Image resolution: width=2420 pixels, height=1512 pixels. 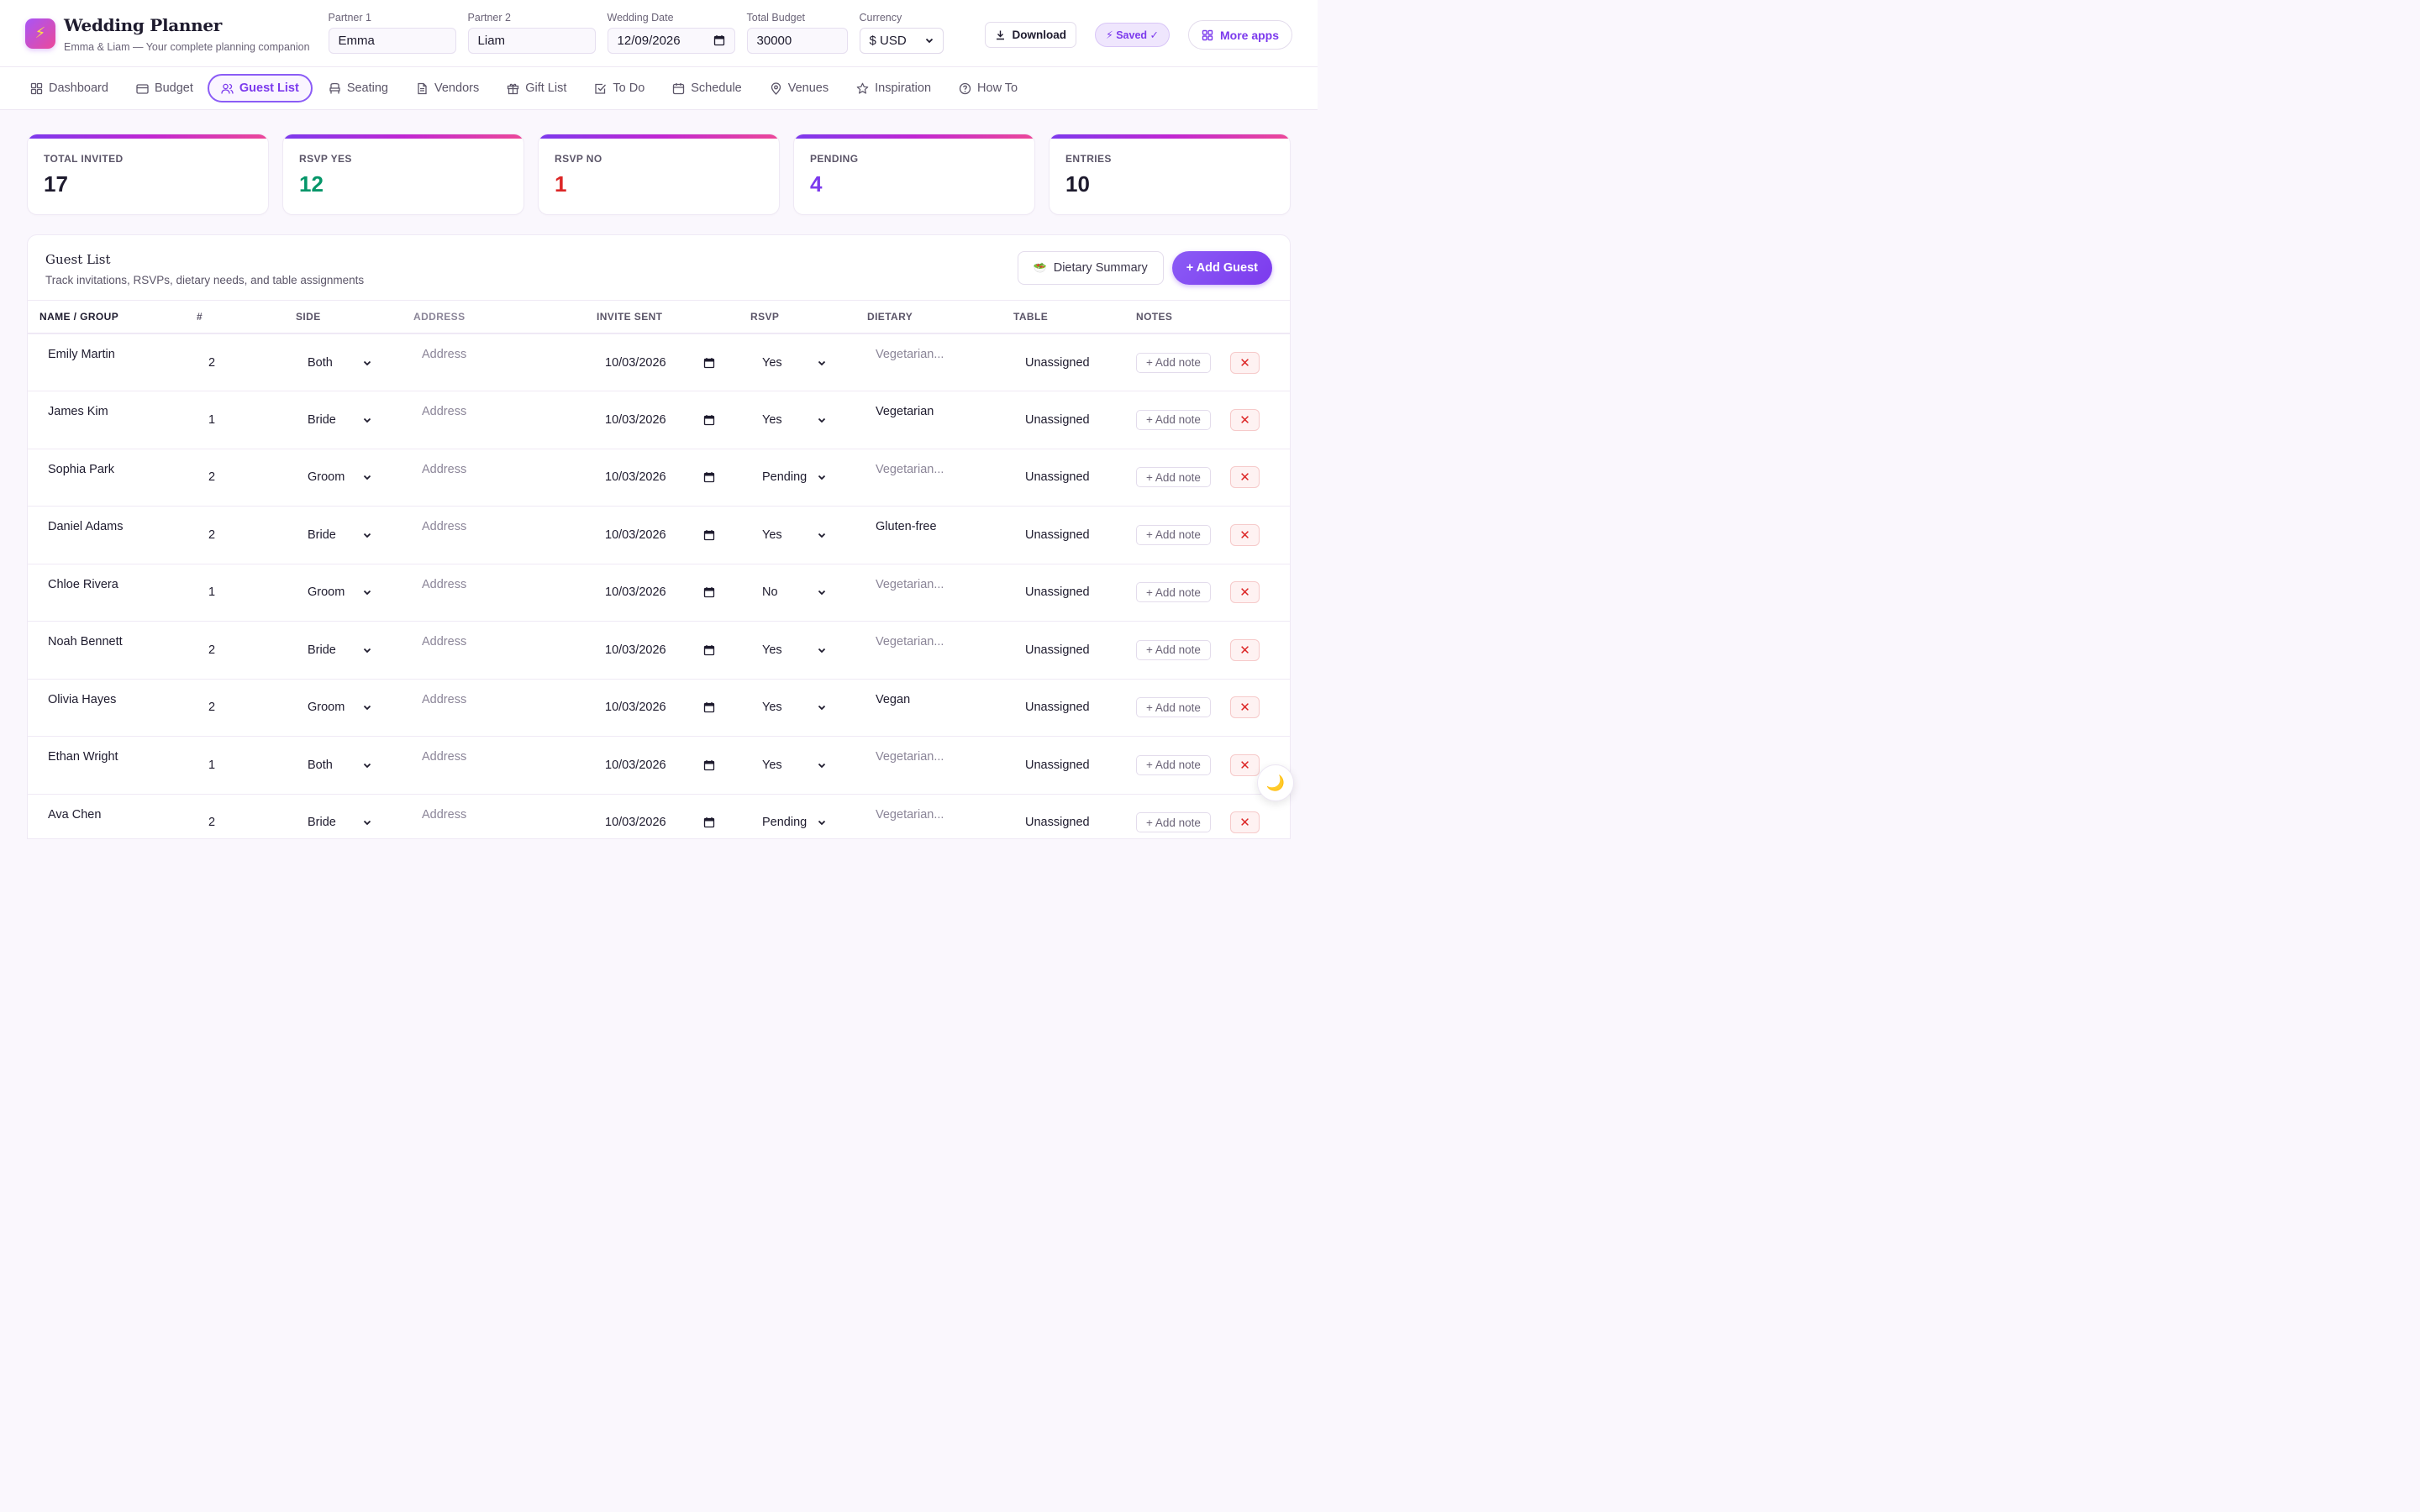 I want to click on guest-name-input: Ava Chen, so click(x=113, y=816).